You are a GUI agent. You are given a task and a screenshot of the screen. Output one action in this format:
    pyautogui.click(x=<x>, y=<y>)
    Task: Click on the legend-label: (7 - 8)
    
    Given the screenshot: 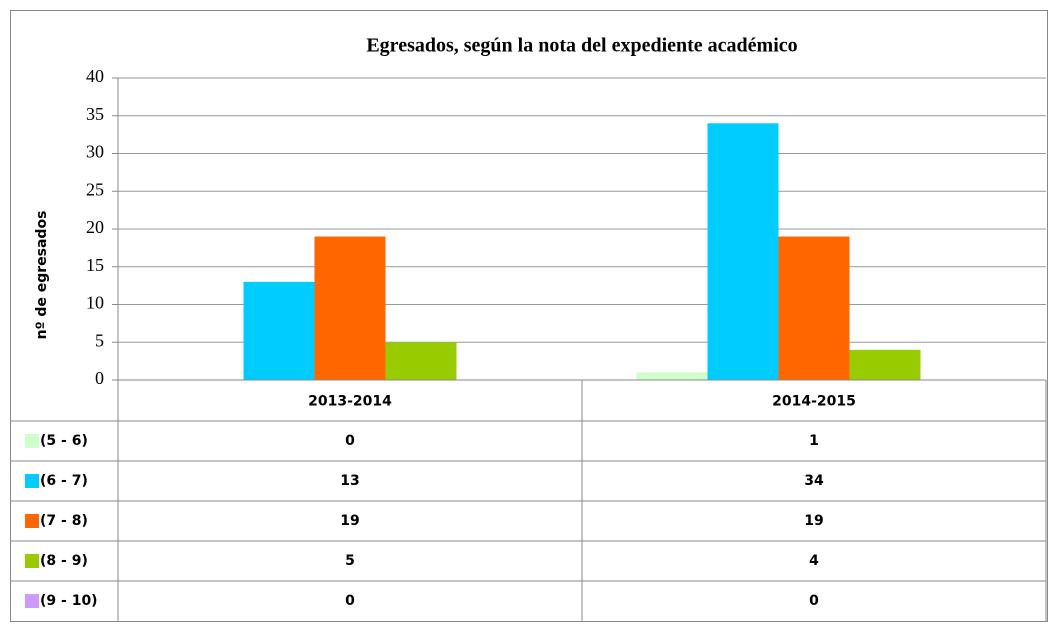 What is the action you would take?
    pyautogui.click(x=64, y=521)
    